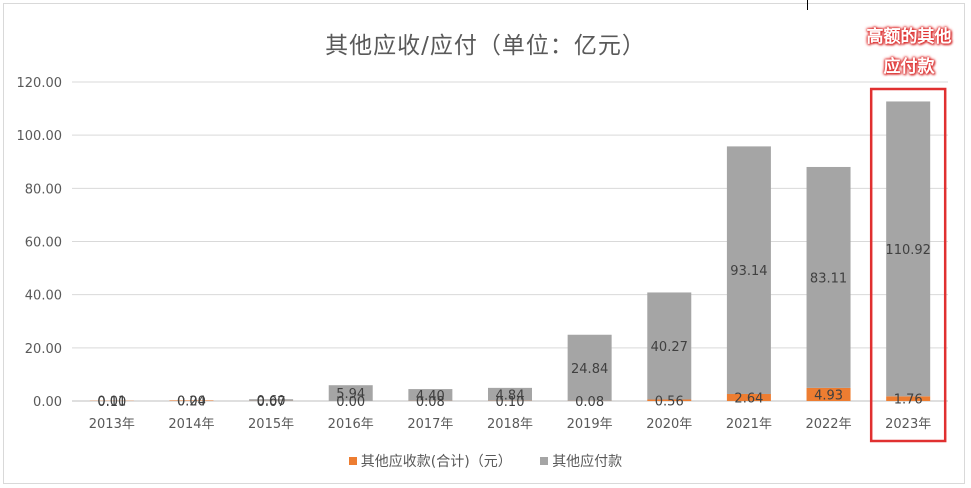 The width and height of the screenshot is (971, 488). I want to click on data-label-receivables: 0.07, so click(271, 402).